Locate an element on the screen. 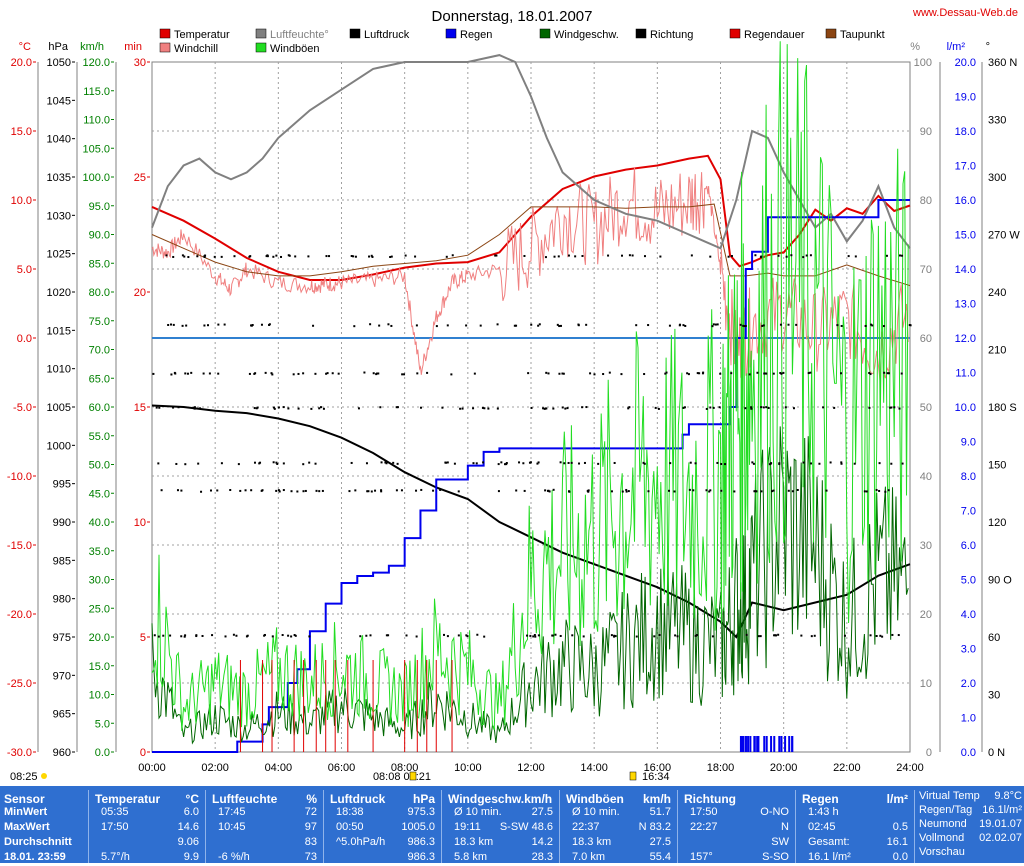 The width and height of the screenshot is (1024, 866). lm2-tick: 8.0 is located at coordinates (968, 477).